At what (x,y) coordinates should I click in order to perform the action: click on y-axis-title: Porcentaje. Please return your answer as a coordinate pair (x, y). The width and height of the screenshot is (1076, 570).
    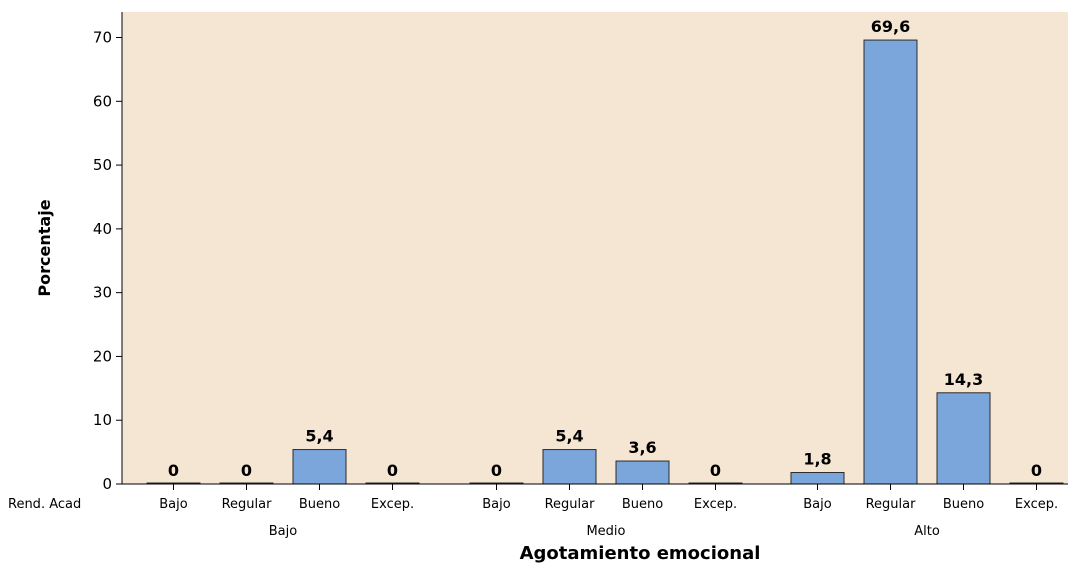
    Looking at the image, I should click on (44, 247).